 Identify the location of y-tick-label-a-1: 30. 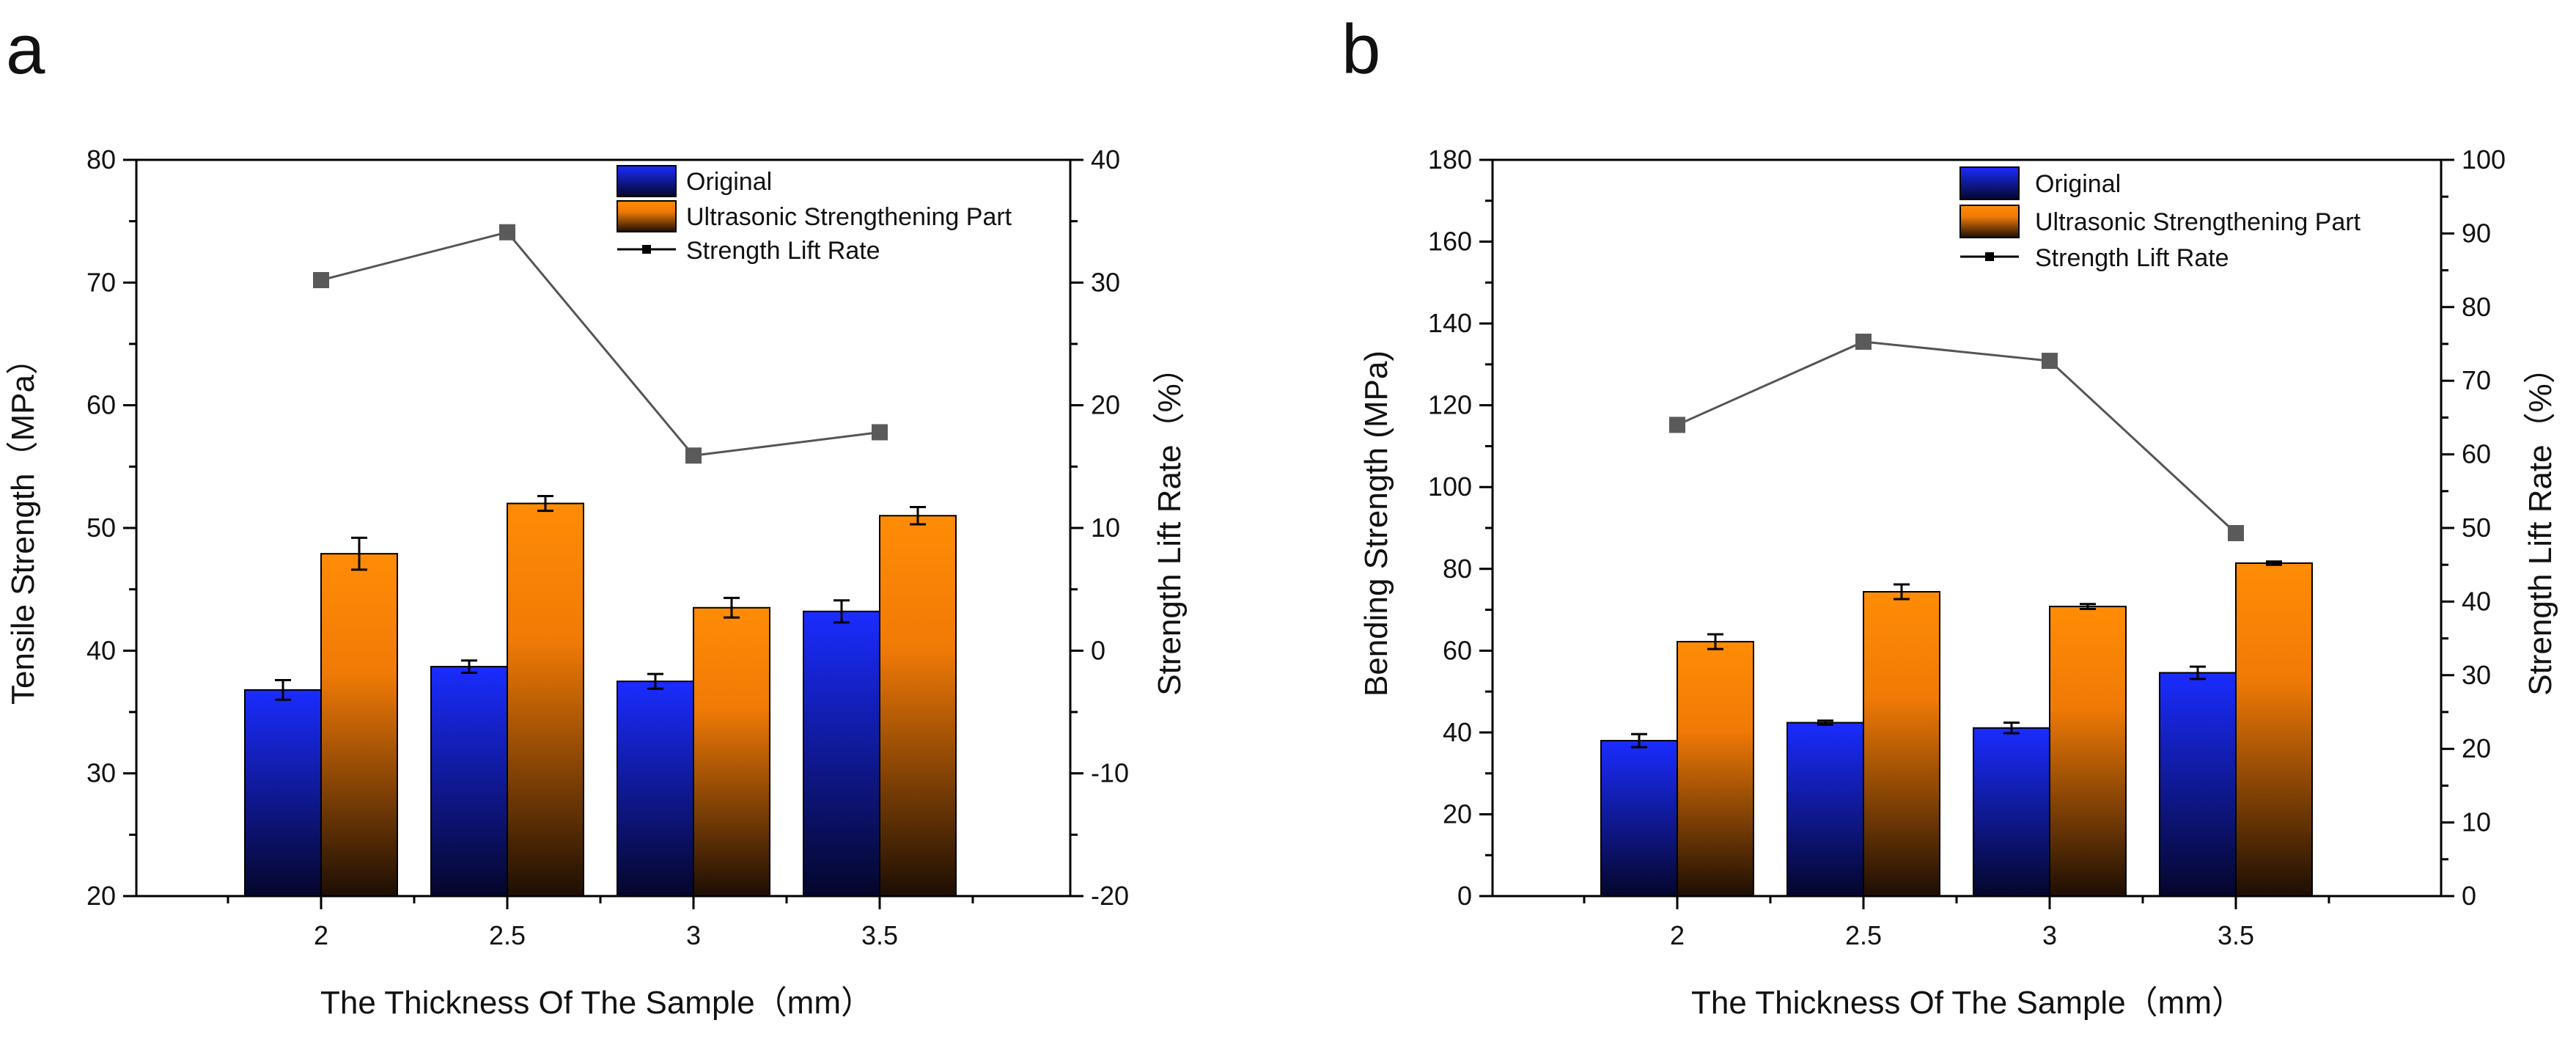
(101, 773).